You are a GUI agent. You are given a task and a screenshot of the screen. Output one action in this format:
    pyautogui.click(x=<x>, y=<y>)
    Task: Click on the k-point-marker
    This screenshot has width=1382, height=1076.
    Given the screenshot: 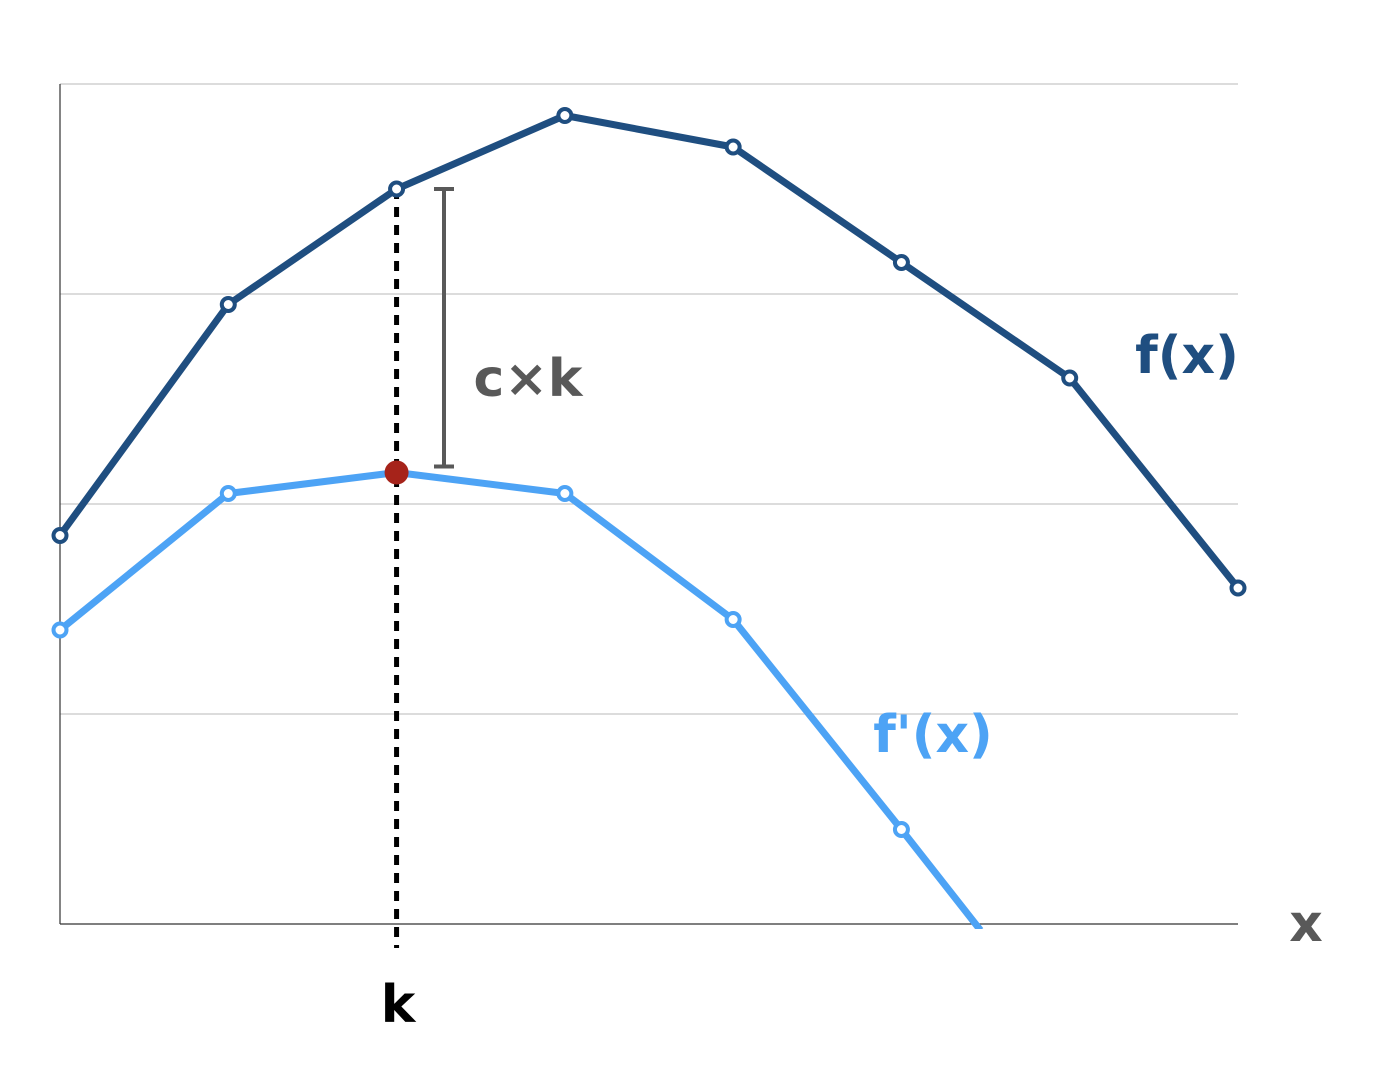 What is the action you would take?
    pyautogui.click(x=396, y=472)
    